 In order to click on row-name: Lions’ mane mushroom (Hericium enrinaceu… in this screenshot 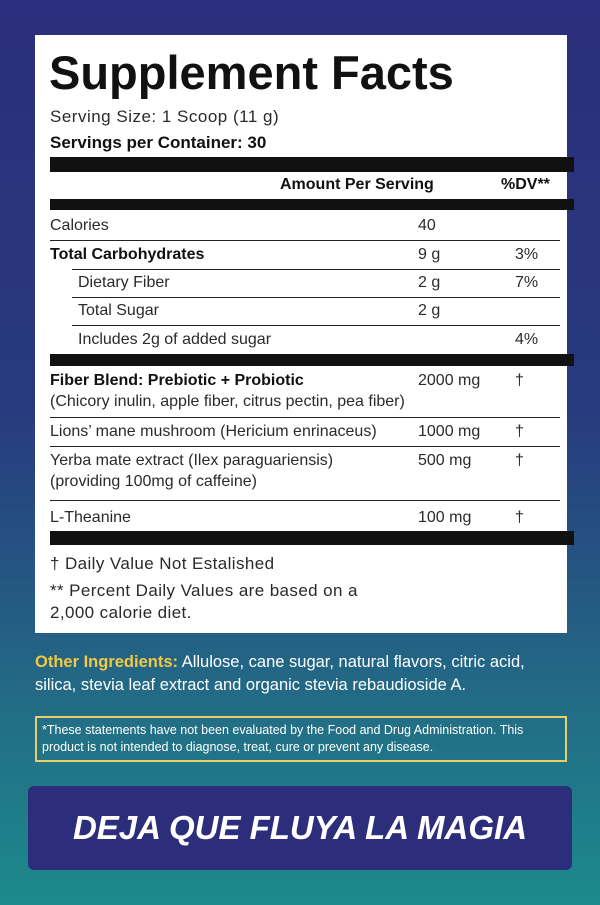, I will do `click(213, 431)`.